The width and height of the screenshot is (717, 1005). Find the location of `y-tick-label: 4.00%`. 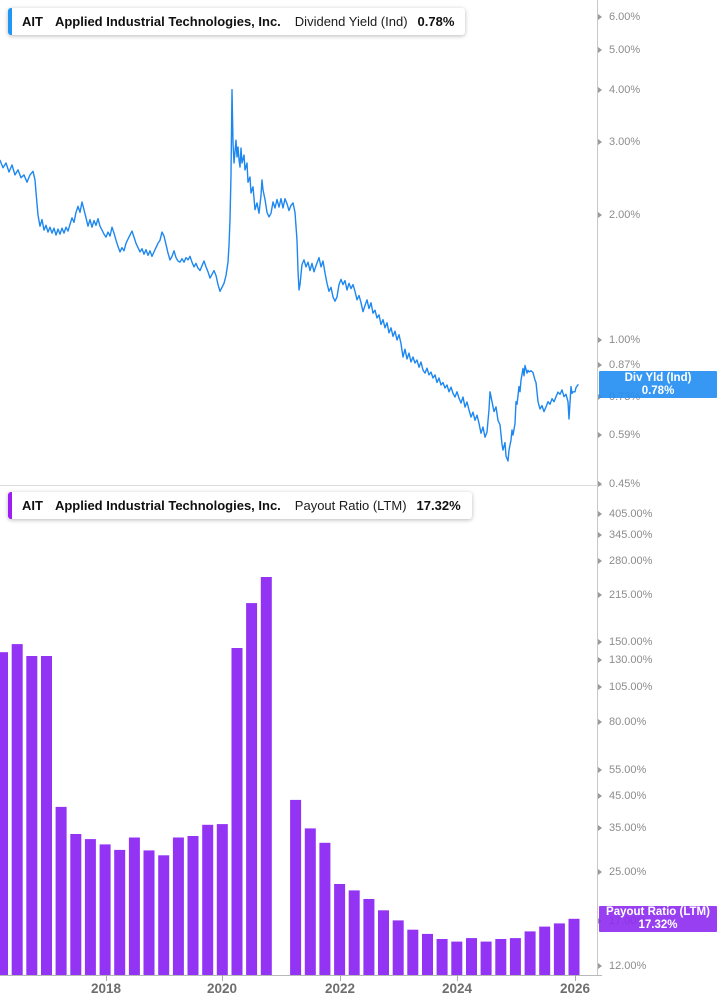

y-tick-label: 4.00% is located at coordinates (625, 90).